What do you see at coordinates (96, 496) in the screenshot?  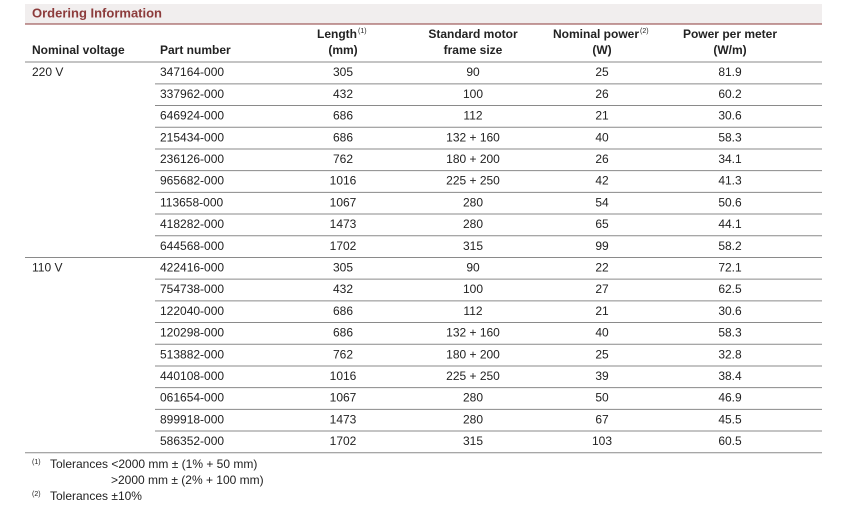 I see `footnote-text: Tolerances ±10%` at bounding box center [96, 496].